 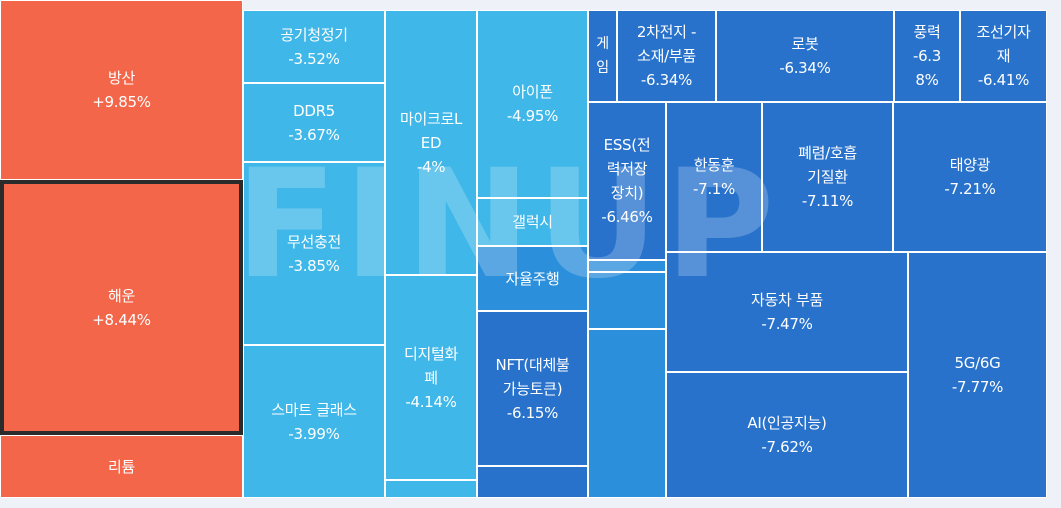 I want to click on treemap-cell: 자동차 부품 -7.47%, so click(x=787, y=312).